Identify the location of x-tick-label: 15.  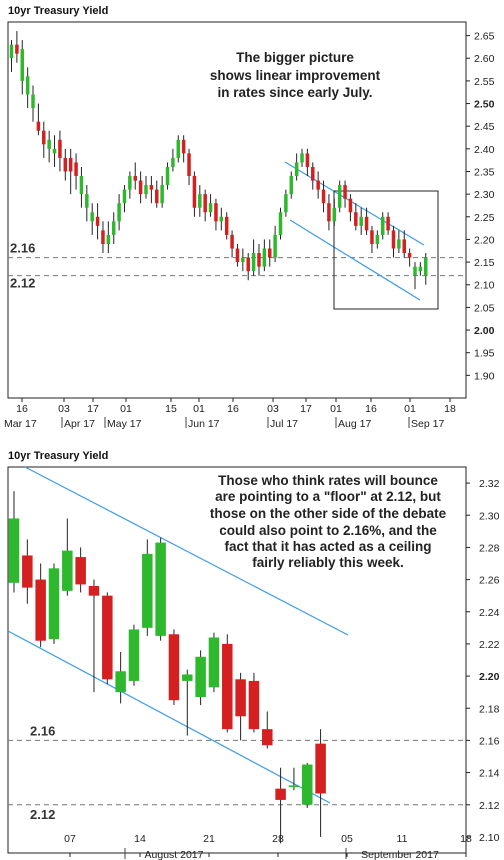
(171, 409).